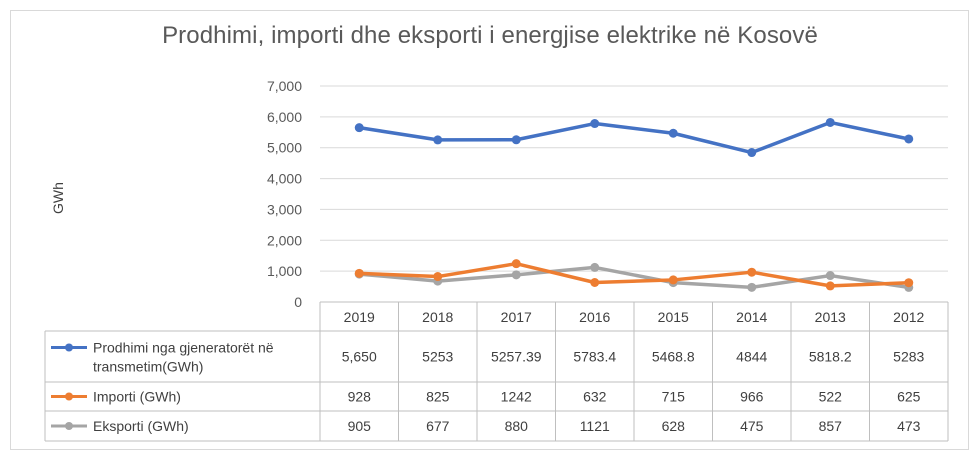  Describe the element at coordinates (148, 367) in the screenshot. I see `legend-label: transmetim(GWh)` at that location.